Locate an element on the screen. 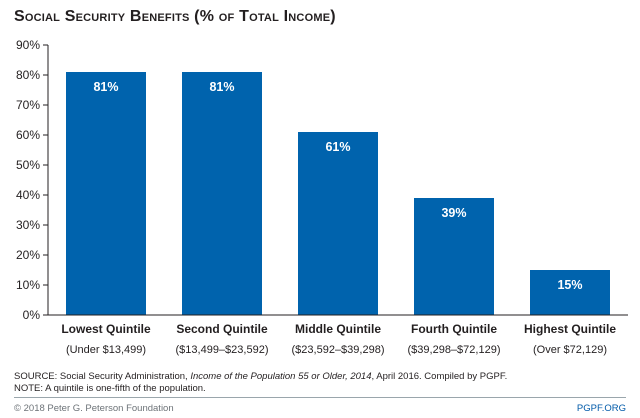 Image resolution: width=640 pixels, height=418 pixels. x-category-subtitle: ($13,499–$23,592) is located at coordinates (222, 350).